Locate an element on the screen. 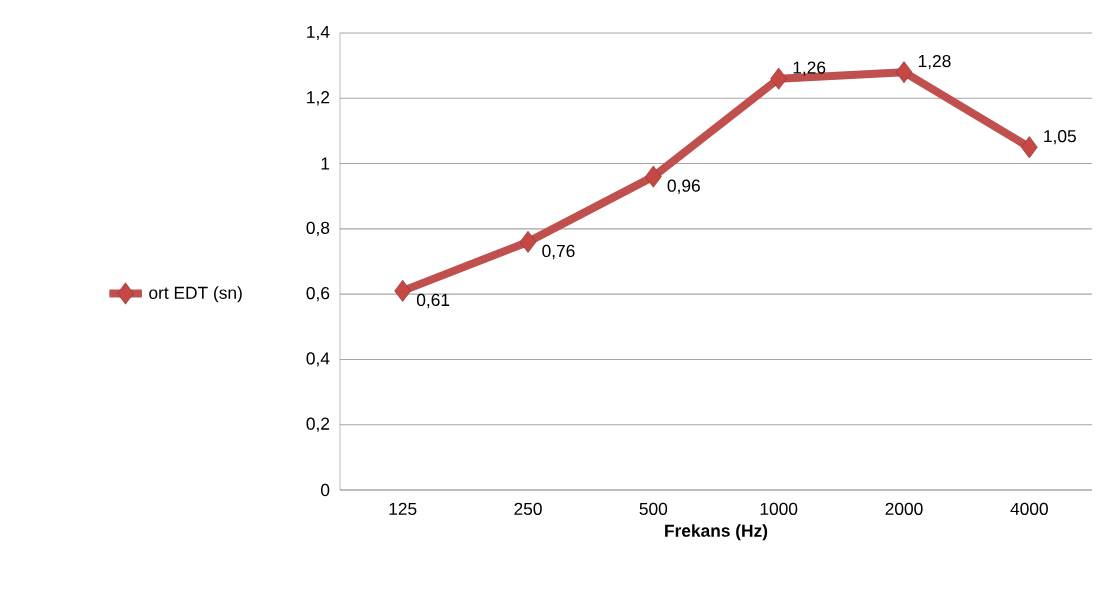 This screenshot has height=593, width=1105. data-label: 1,05 is located at coordinates (1060, 137).